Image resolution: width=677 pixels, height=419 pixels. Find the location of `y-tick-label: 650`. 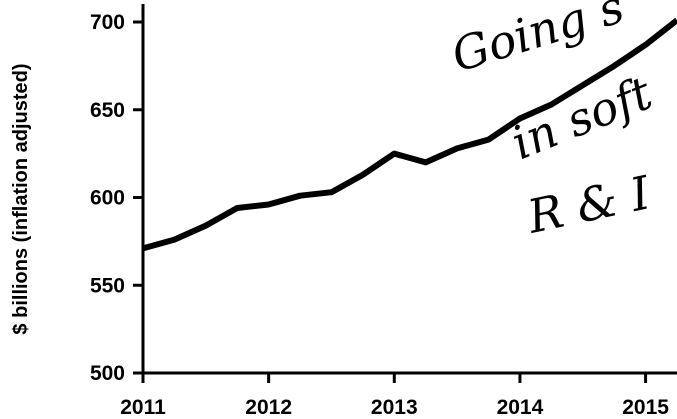

y-tick-label: 650 is located at coordinates (107, 110).